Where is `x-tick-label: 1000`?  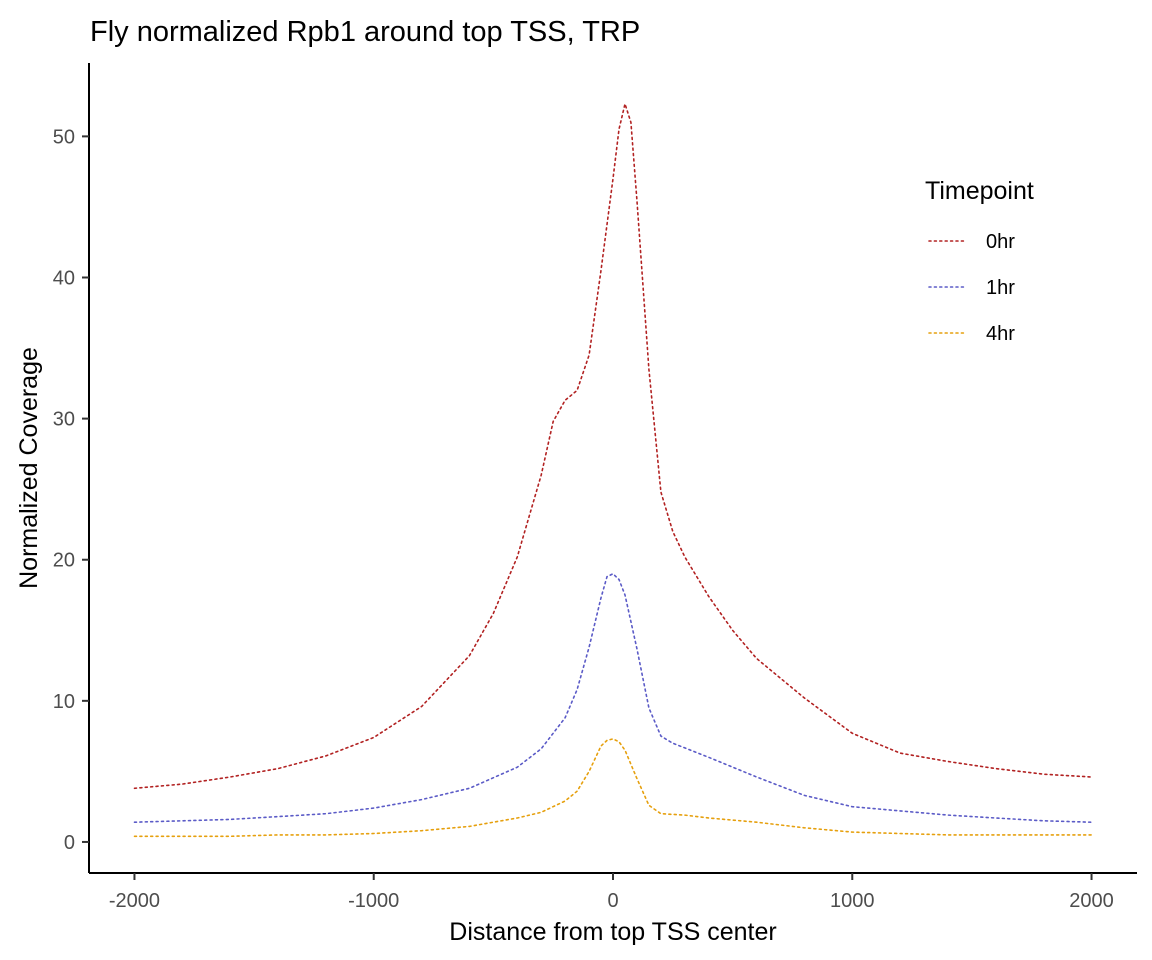 x-tick-label: 1000 is located at coordinates (852, 901).